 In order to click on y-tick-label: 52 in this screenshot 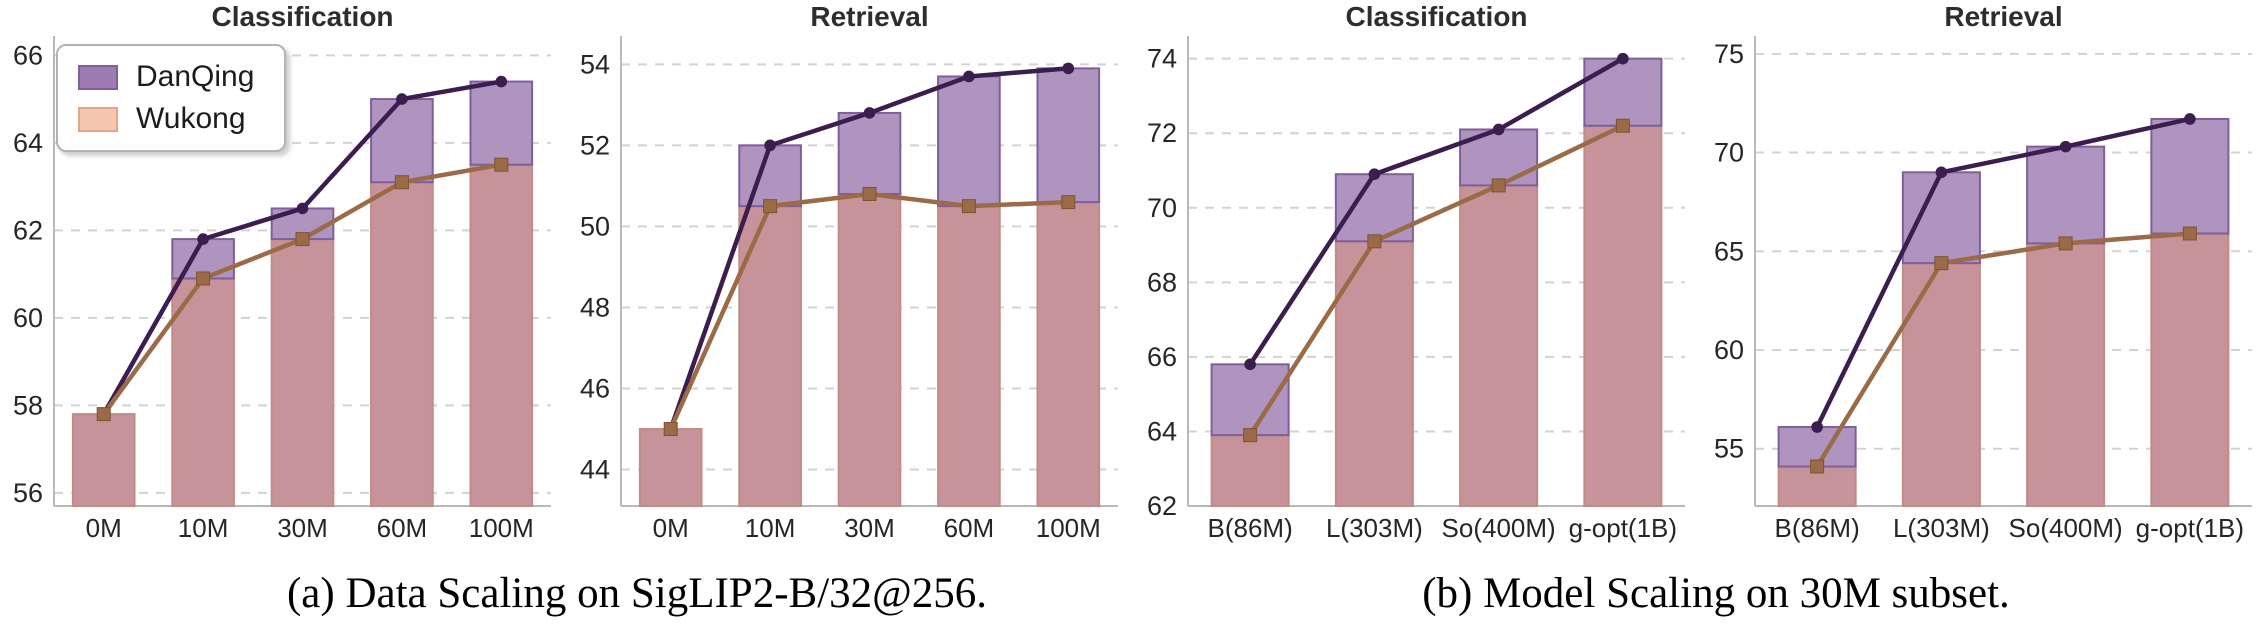, I will do `click(595, 145)`.